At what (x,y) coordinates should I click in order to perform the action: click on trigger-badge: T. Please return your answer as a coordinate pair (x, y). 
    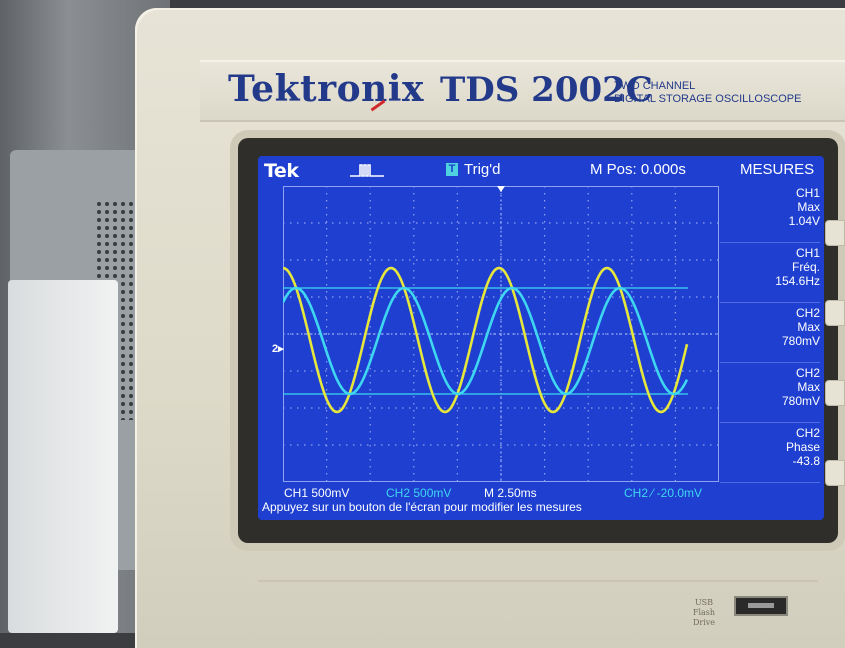
    Looking at the image, I should click on (452, 169).